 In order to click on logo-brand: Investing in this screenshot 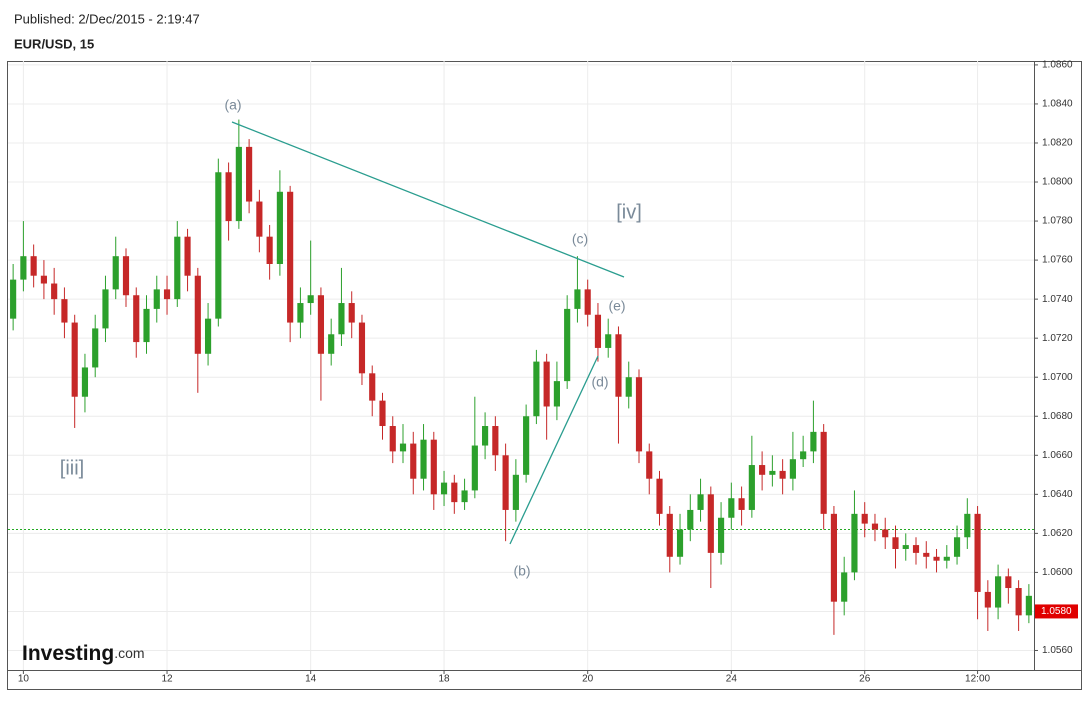, I will do `click(68, 653)`.